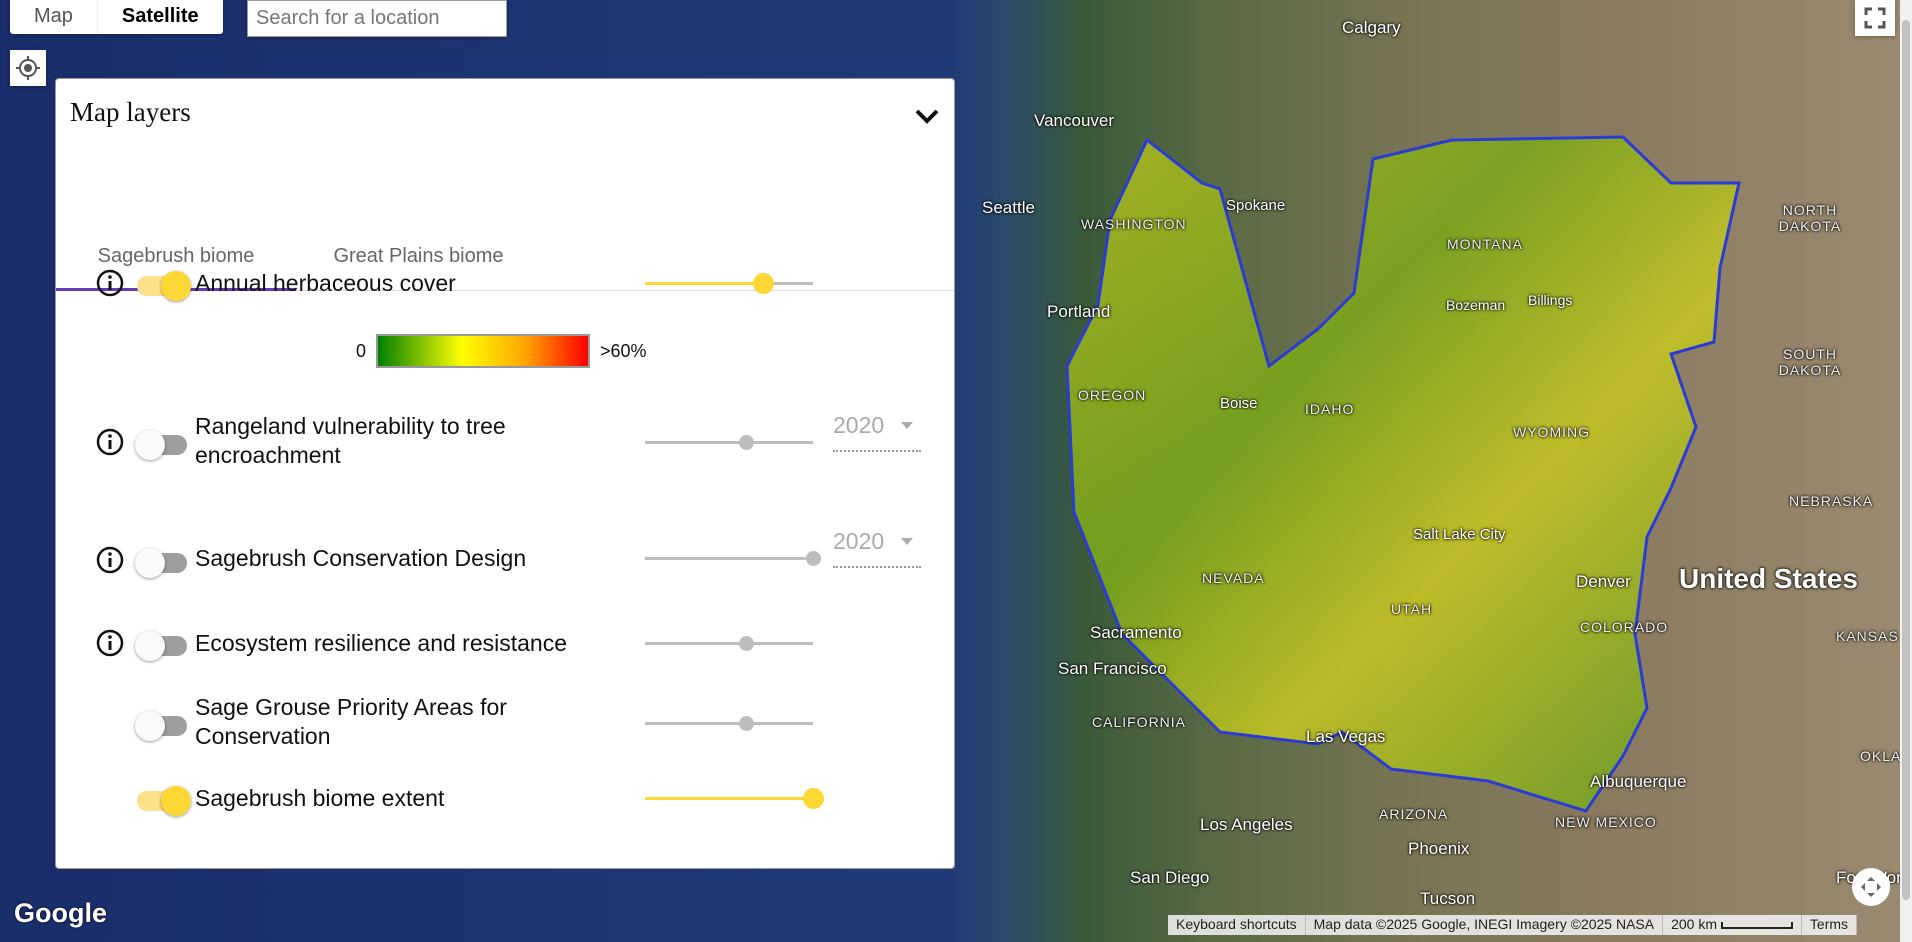 This screenshot has height=942, width=1912. I want to click on move-arrows-icon, so click(1871, 887).